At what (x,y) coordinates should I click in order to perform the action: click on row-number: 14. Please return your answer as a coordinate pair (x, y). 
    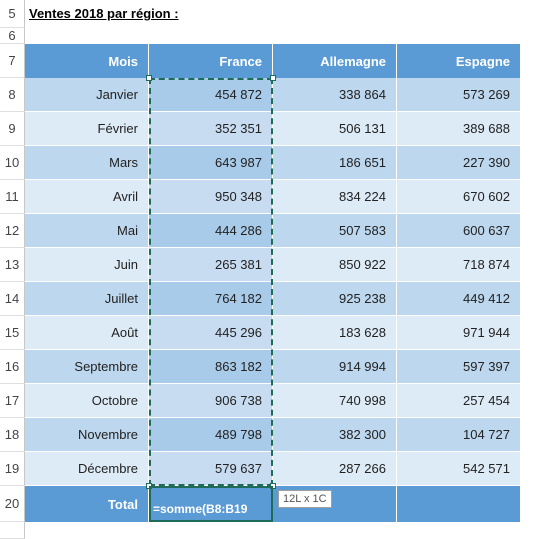
    Looking at the image, I should click on (12, 299).